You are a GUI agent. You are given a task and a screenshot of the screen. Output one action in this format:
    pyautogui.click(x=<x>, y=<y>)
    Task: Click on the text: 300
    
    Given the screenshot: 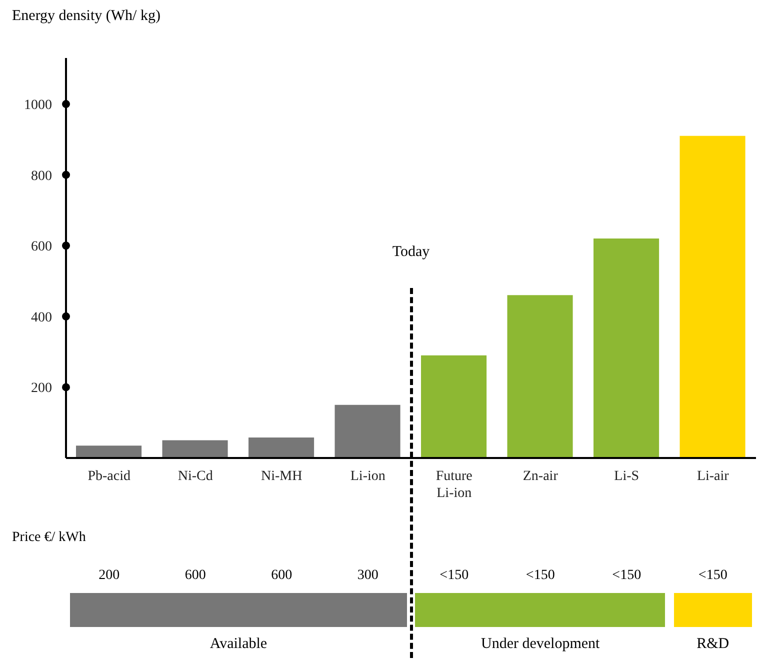 What is the action you would take?
    pyautogui.click(x=368, y=576)
    